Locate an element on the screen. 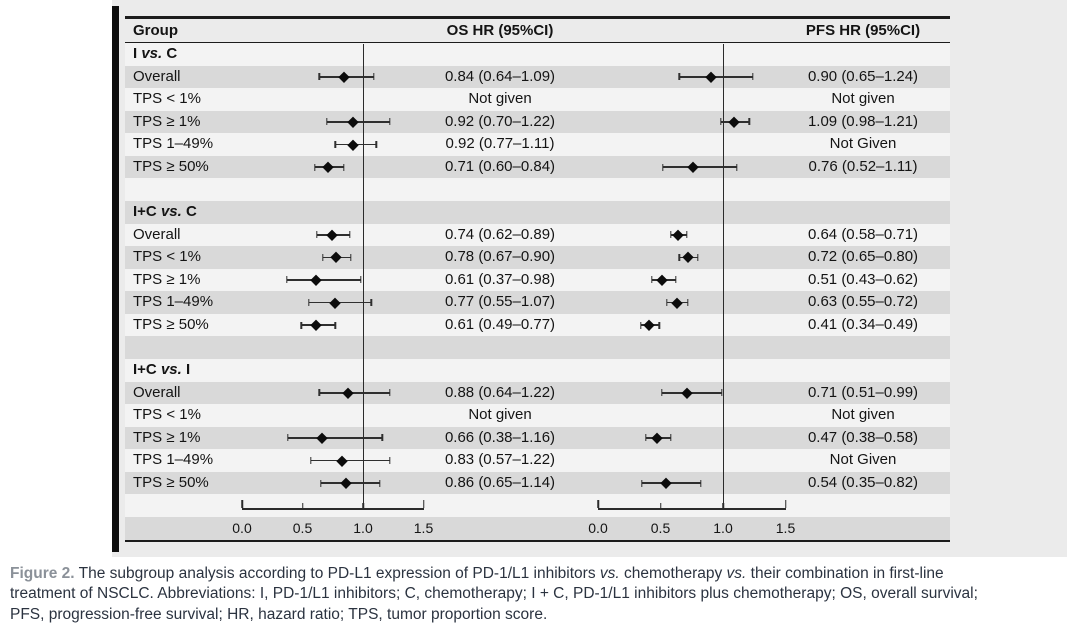 The width and height of the screenshot is (1080, 641). table-top-rule is located at coordinates (537, 17).